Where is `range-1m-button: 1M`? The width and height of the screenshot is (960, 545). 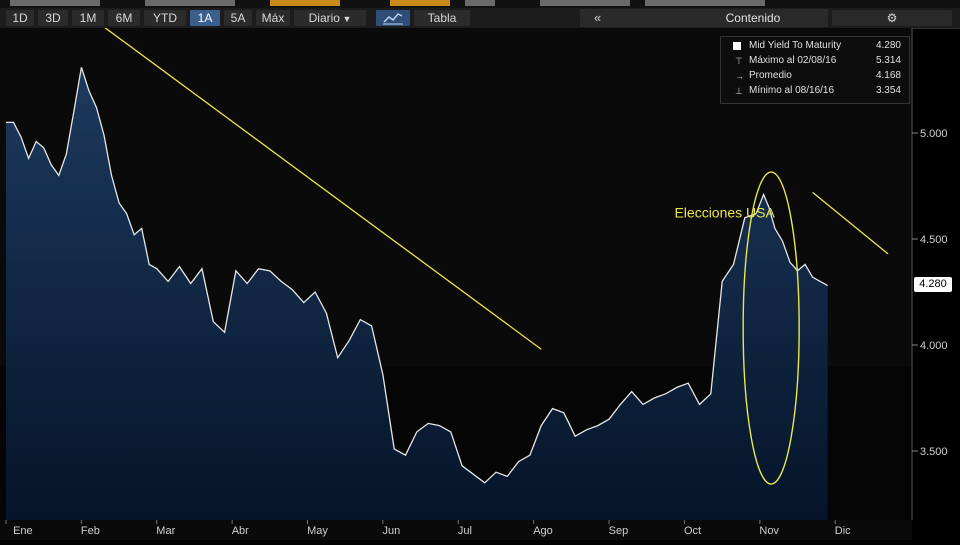
range-1m-button: 1M is located at coordinates (88, 18).